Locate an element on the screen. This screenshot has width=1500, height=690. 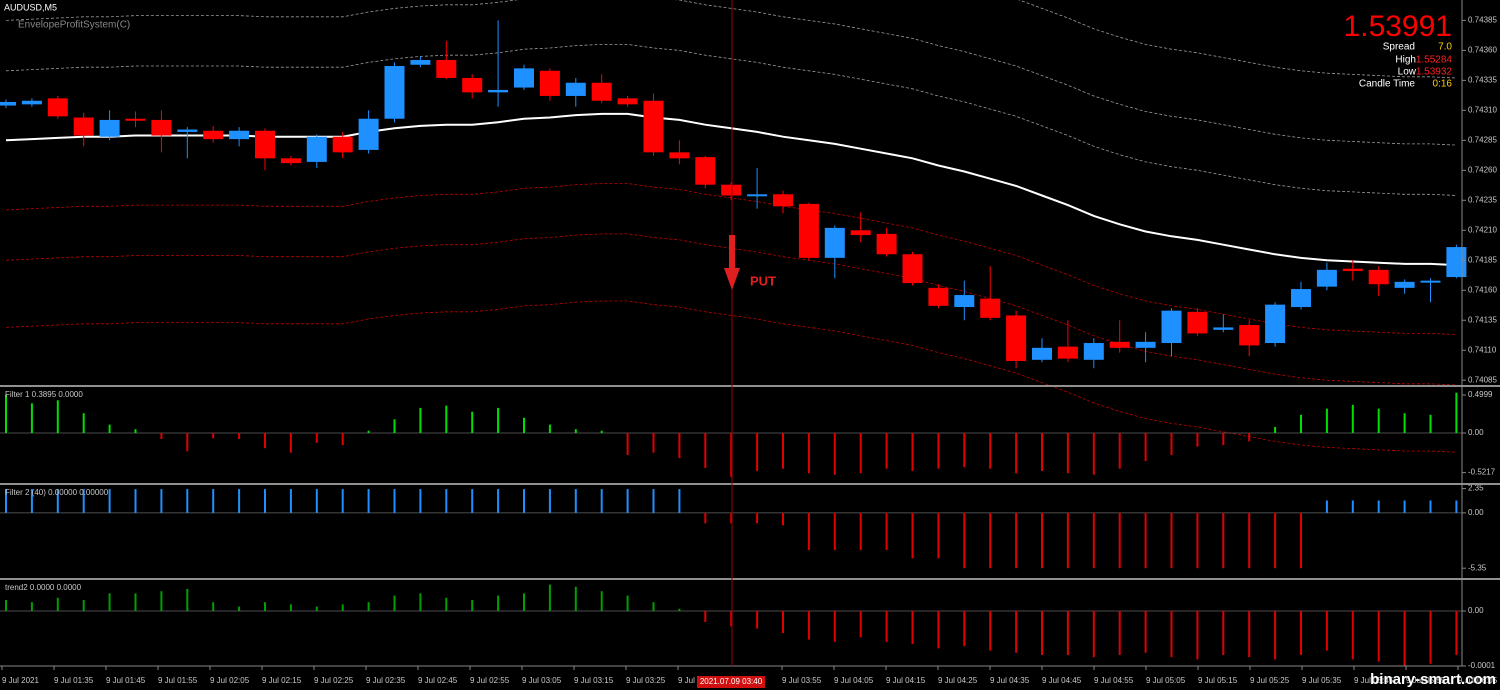
time-label: 9 Jul 04:05 is located at coordinates (854, 680).